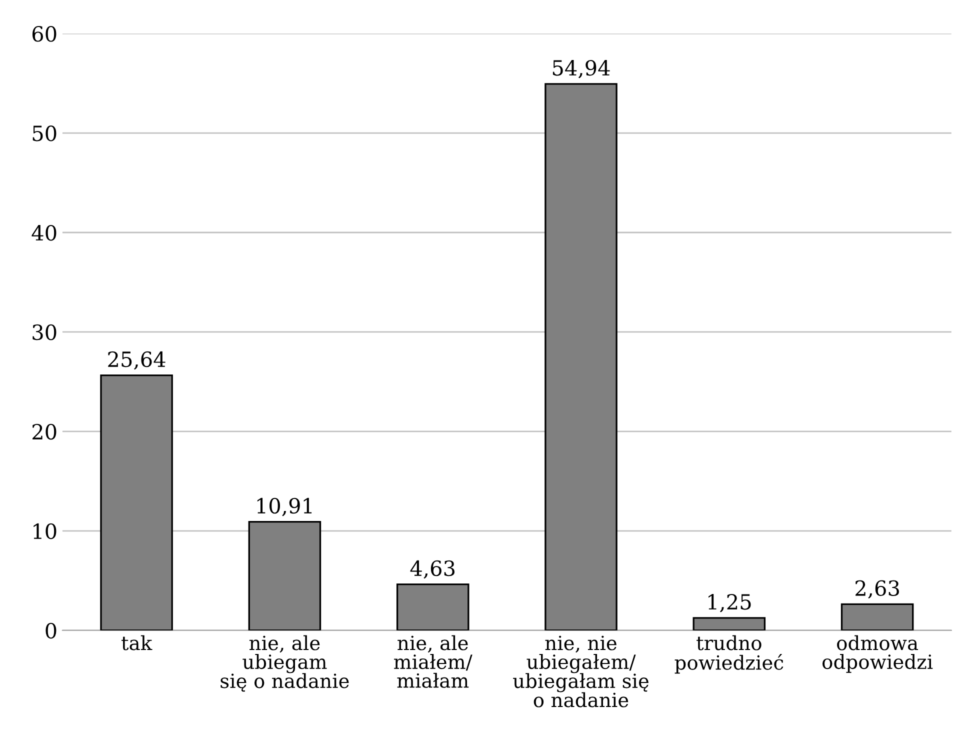  What do you see at coordinates (433, 661) in the screenshot?
I see `x-tick-label: nie, ale miałem/ miałam` at bounding box center [433, 661].